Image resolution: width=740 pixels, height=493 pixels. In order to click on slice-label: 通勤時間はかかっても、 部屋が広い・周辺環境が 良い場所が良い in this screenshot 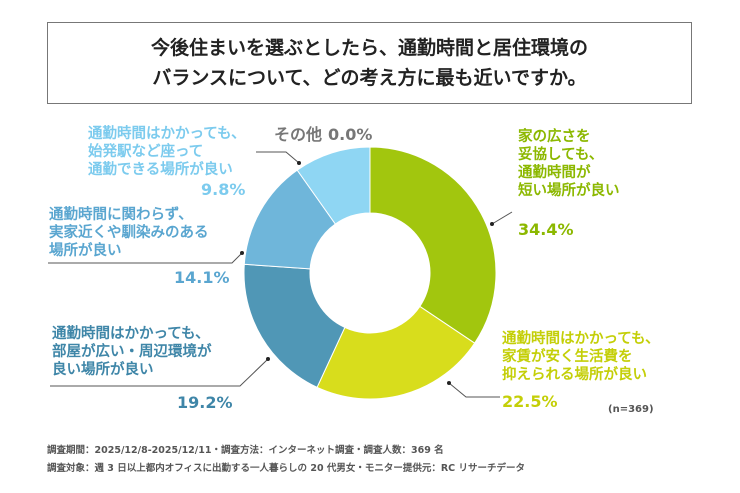, I will do `click(132, 352)`.